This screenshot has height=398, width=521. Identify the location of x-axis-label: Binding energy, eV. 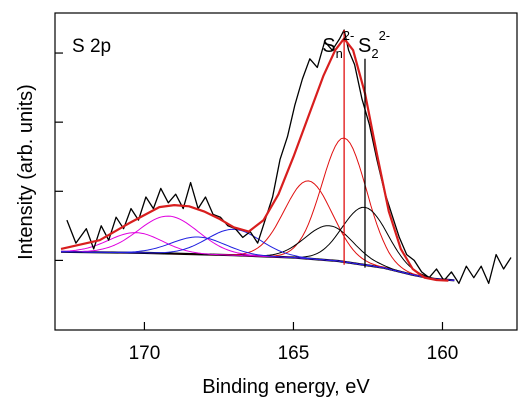
(286, 387).